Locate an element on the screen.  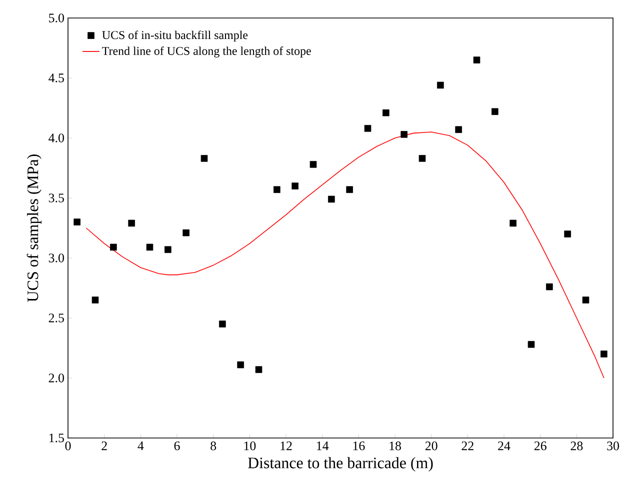
x-tick-label: 4 is located at coordinates (141, 446).